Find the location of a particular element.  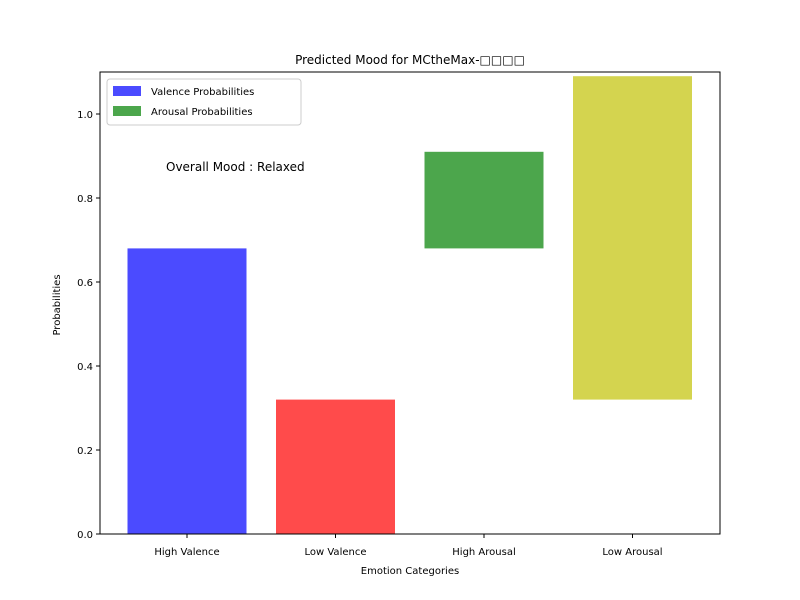

y-axis-ticks: 0.0 0.2 0.4 0.6 0.8 1.0 is located at coordinates (88, 325).